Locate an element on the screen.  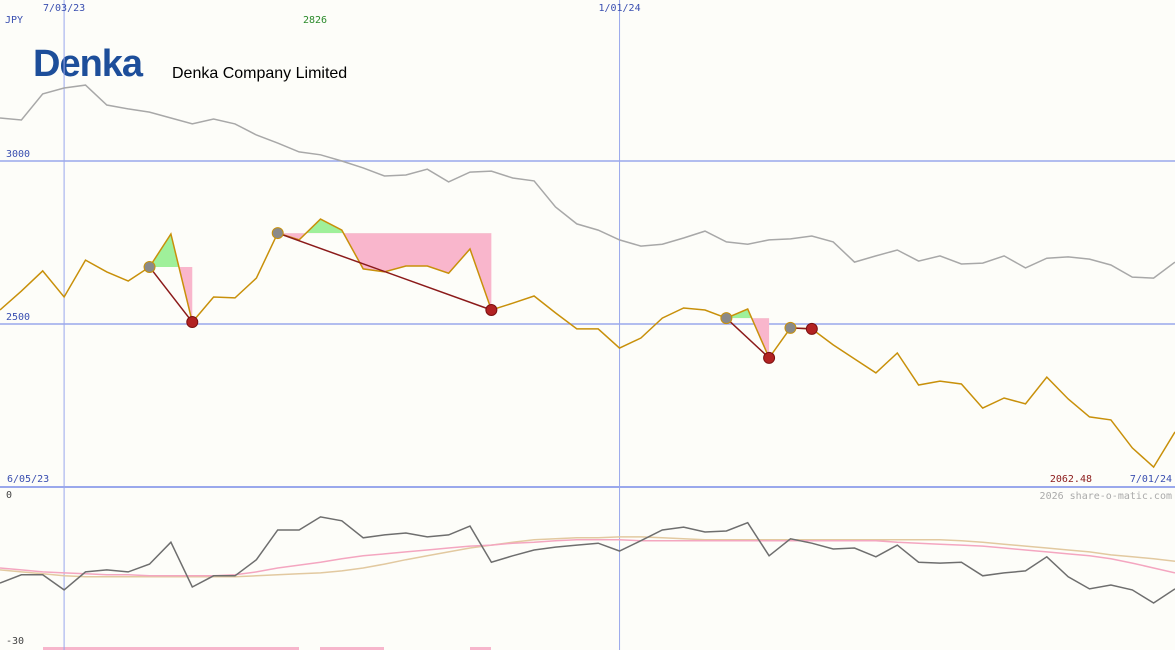
start-label: 6/05/23 is located at coordinates (28, 479).